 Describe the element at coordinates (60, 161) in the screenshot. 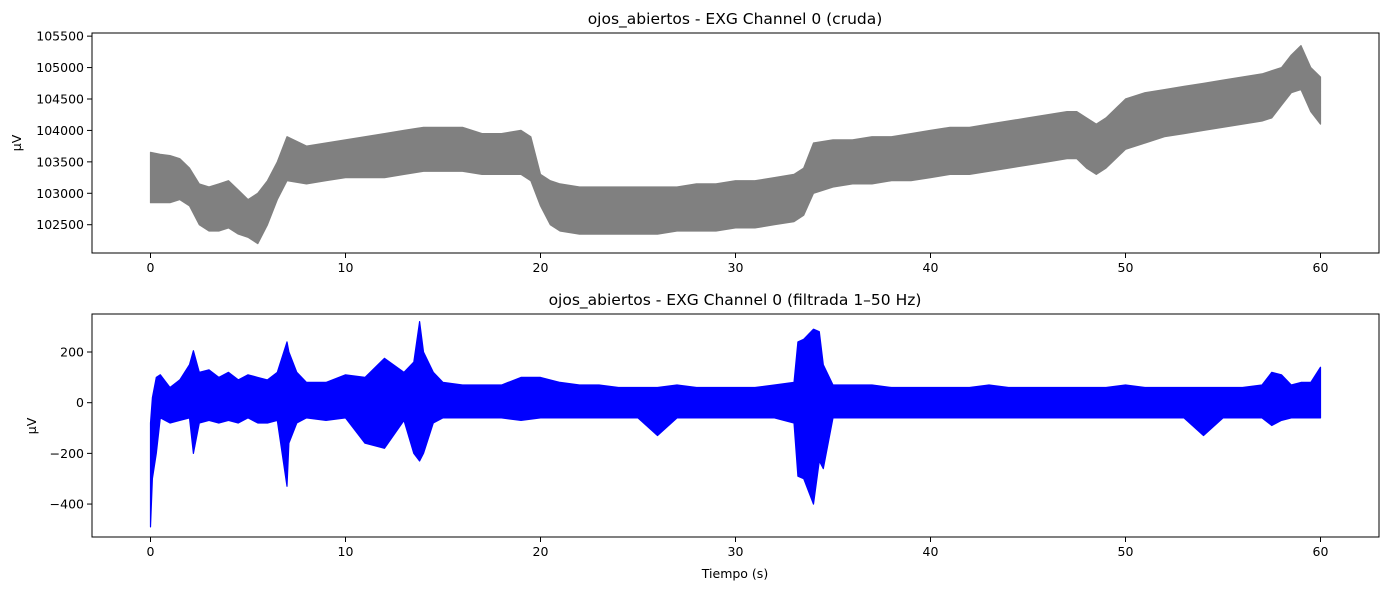

I see `raw-y-tick-label: 103500` at that location.